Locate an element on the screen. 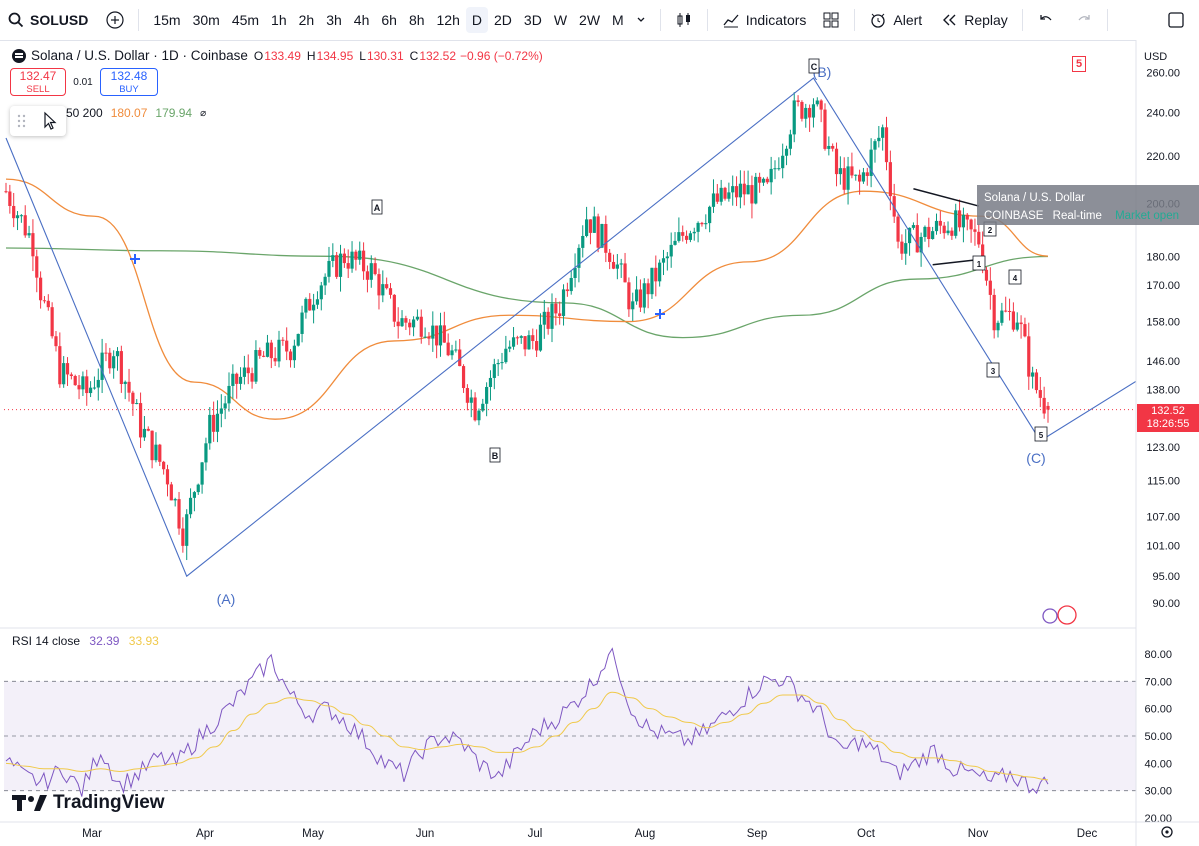 This screenshot has width=1199, height=846. interval-45m: 45m is located at coordinates (245, 20).